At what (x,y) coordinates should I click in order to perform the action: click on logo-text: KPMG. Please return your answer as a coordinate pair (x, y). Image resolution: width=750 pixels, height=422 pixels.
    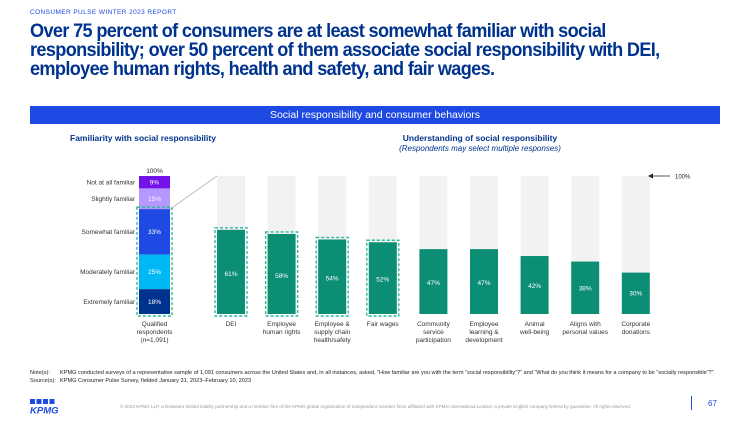
    Looking at the image, I should click on (44, 411).